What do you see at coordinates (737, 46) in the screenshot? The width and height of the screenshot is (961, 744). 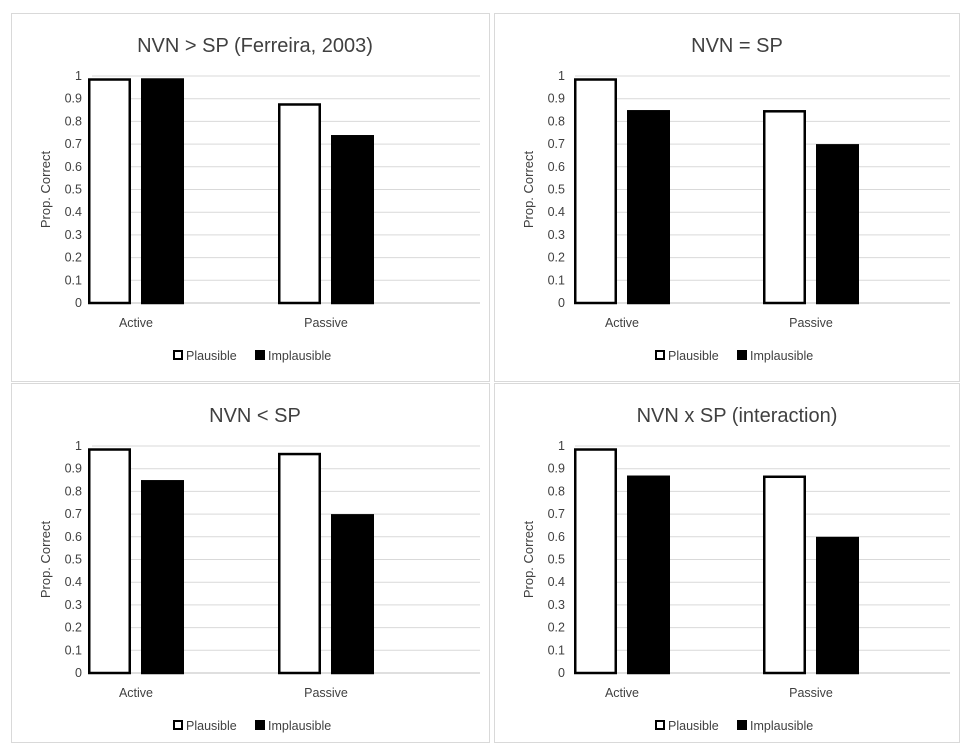 I see `chart-title: NVN = SP` at bounding box center [737, 46].